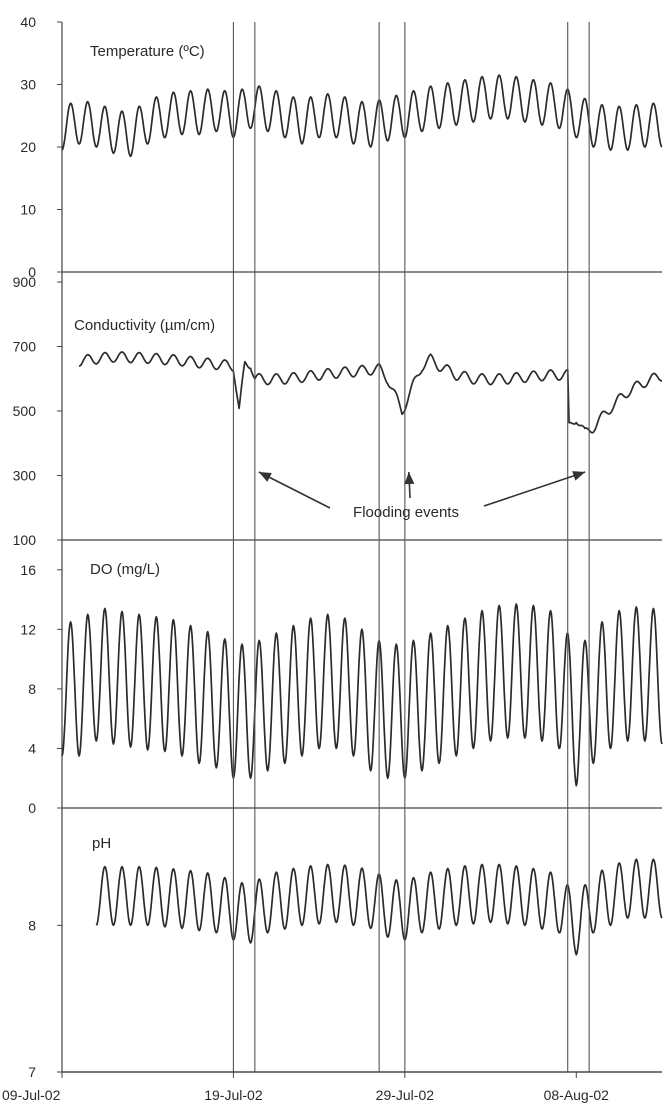  Describe the element at coordinates (31, 1095) in the screenshot. I see `x-tick-label: 09-Jul-02` at that location.